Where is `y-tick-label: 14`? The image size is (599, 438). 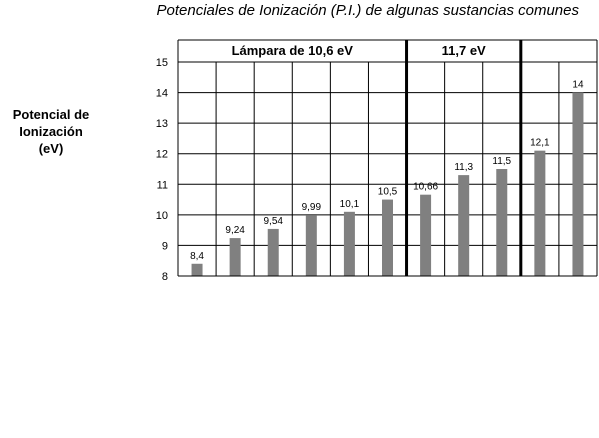 y-tick-label: 14 is located at coordinates (162, 94).